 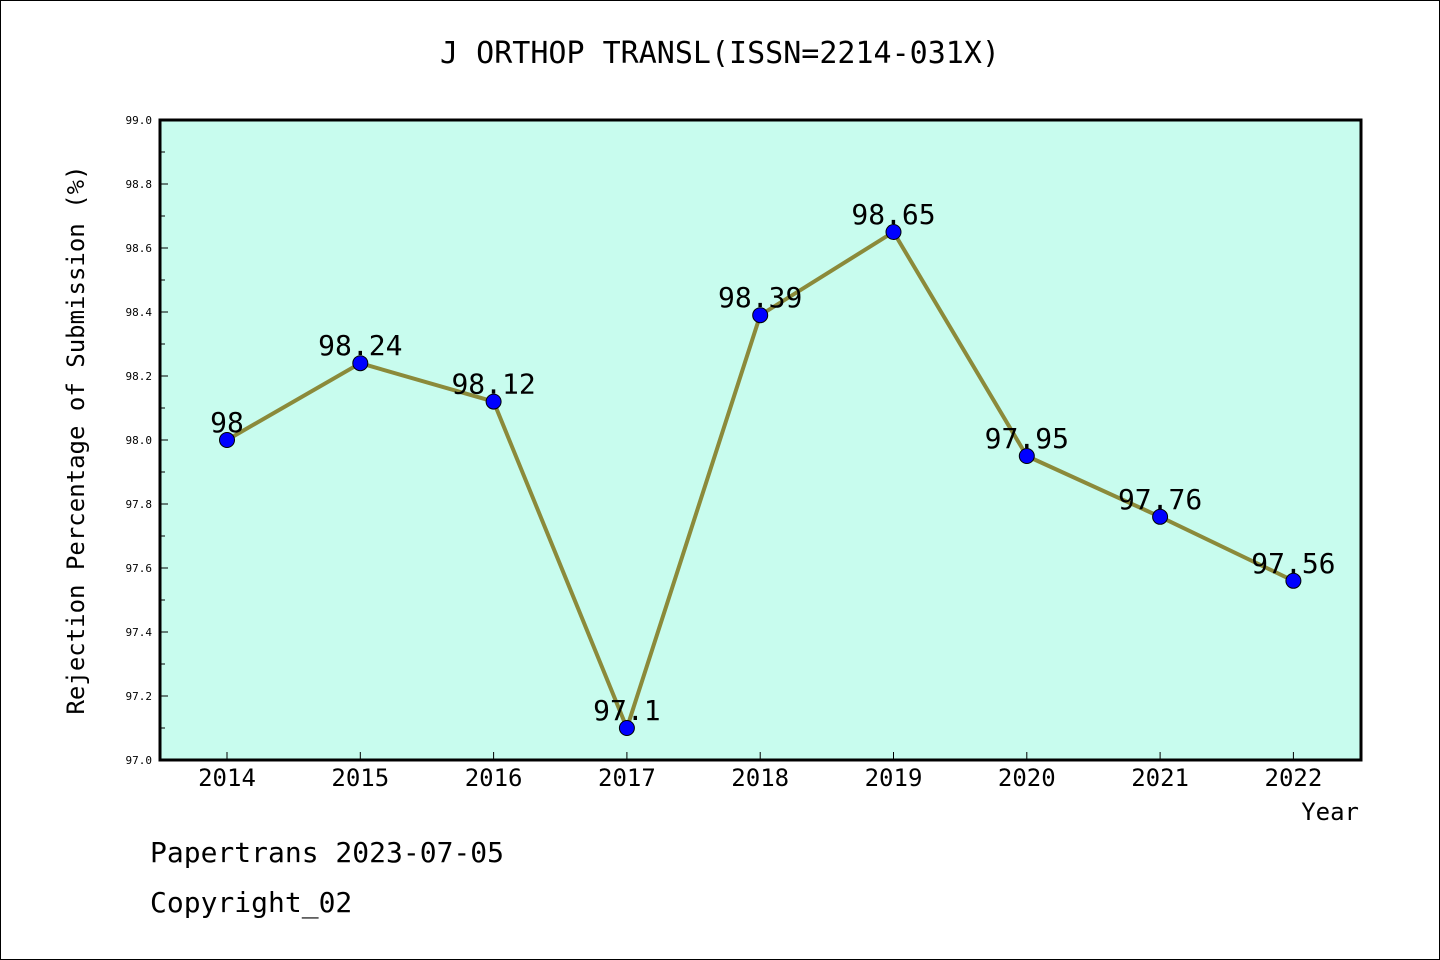 What do you see at coordinates (76, 439) in the screenshot?
I see `y-axis-label: Rejection Percentage of Submission (%)` at bounding box center [76, 439].